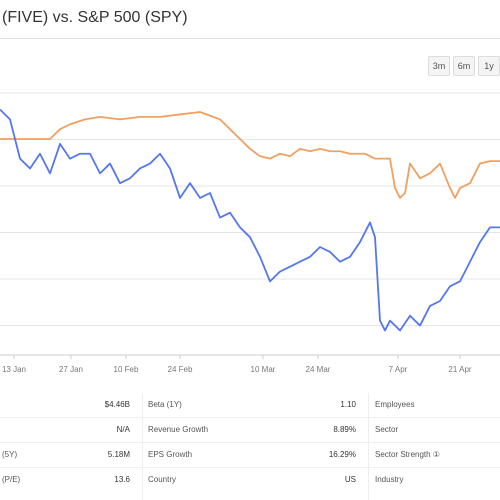 The width and height of the screenshot is (500, 500). Describe the element at coordinates (180, 369) in the screenshot. I see `x-tick-label: 24 Feb` at that location.